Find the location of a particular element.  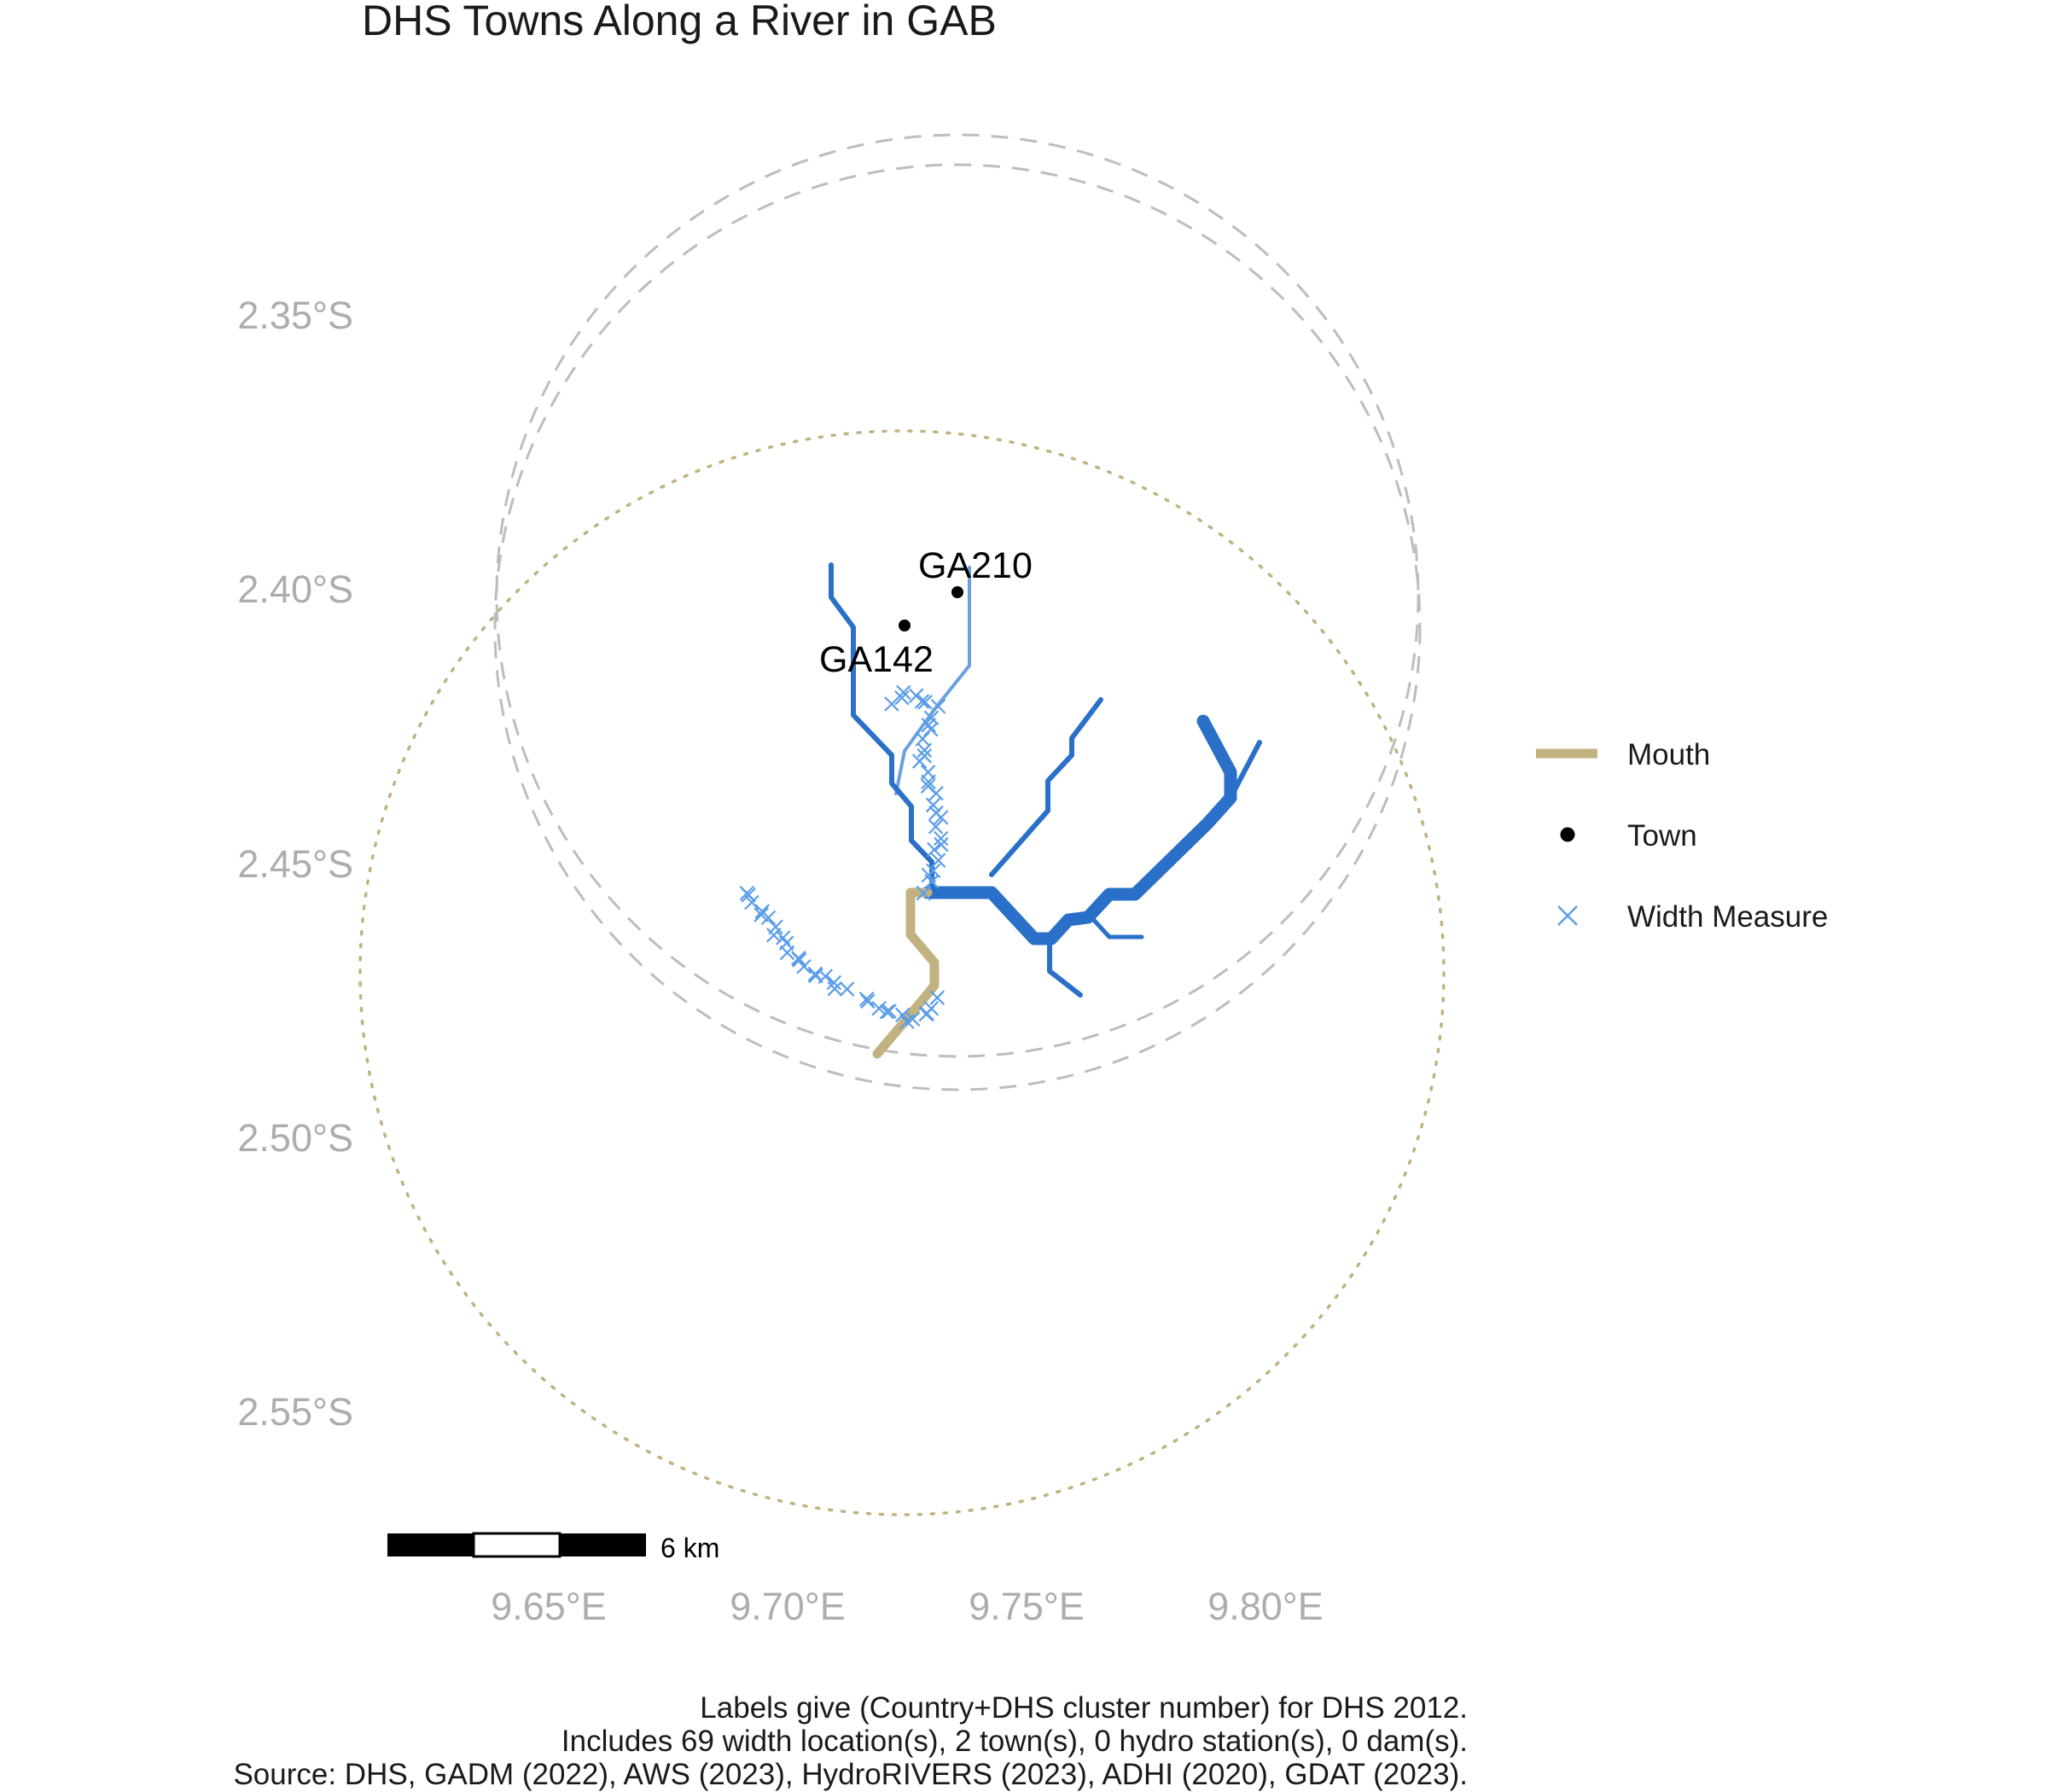

tributary-light is located at coordinates (933, 680).